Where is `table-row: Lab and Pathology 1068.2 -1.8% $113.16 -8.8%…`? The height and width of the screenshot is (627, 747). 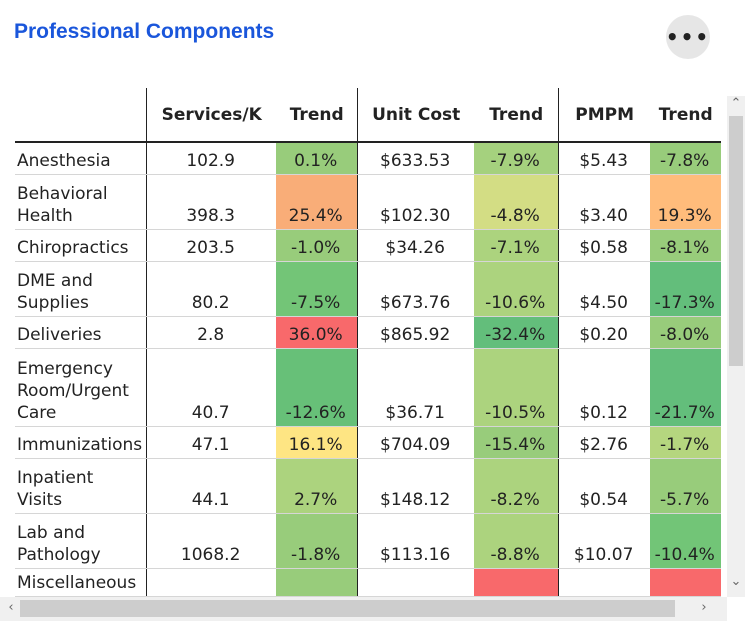 table-row: Lab and Pathology 1068.2 -1.8% $113.16 -8.8%… is located at coordinates (368, 541).